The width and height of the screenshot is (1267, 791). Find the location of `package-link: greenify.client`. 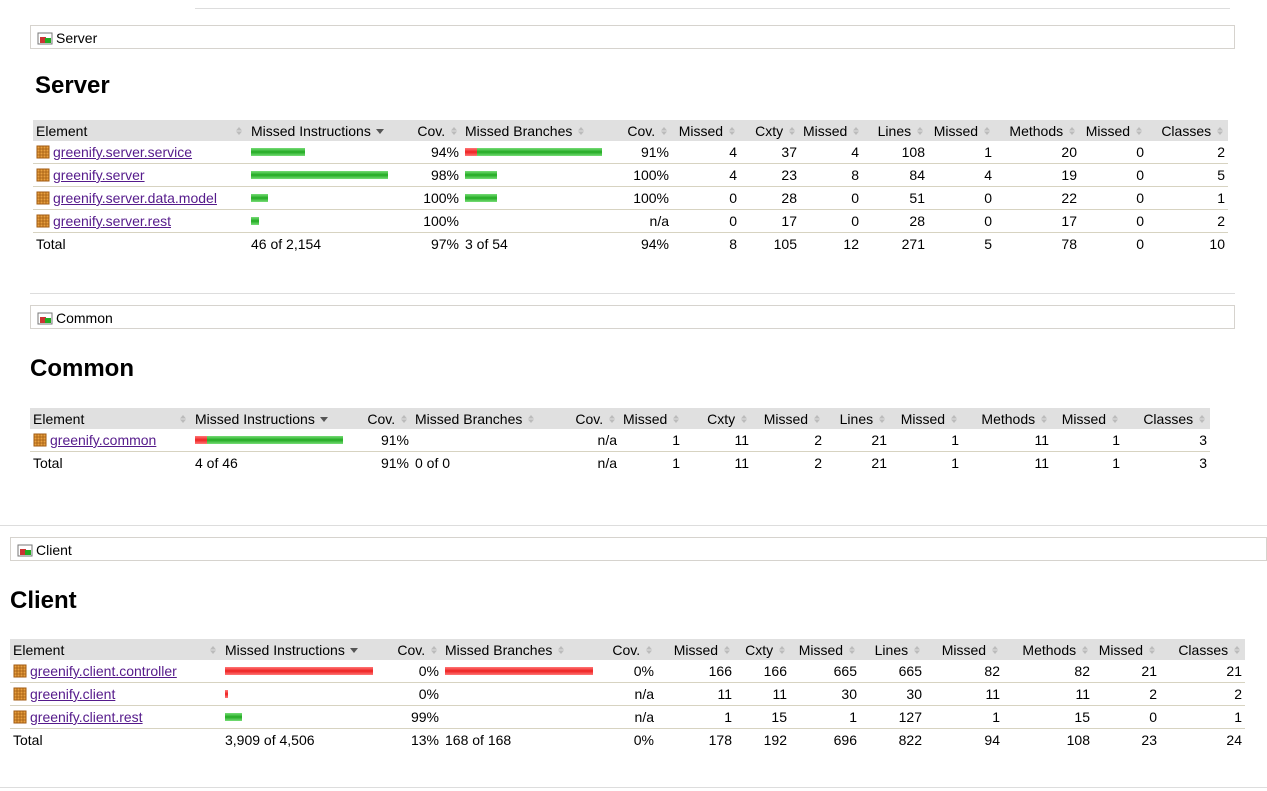

package-link: greenify.client is located at coordinates (73, 694).